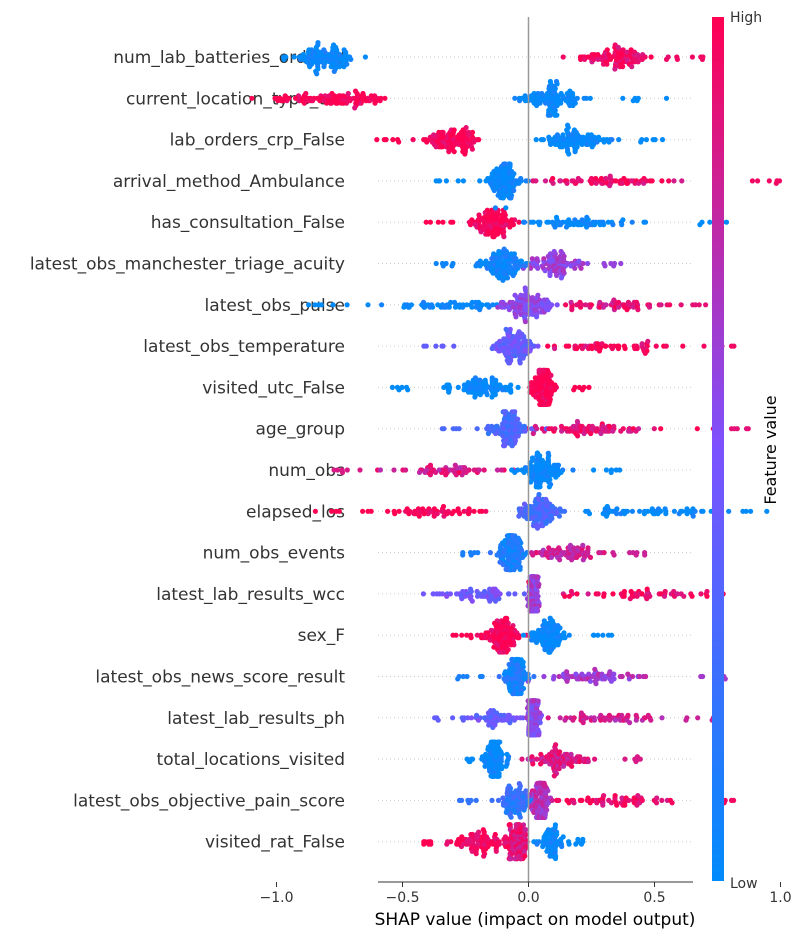 The width and height of the screenshot is (791, 940). What do you see at coordinates (746, 451) in the screenshot?
I see `colorbar: High Low Feature value` at bounding box center [746, 451].